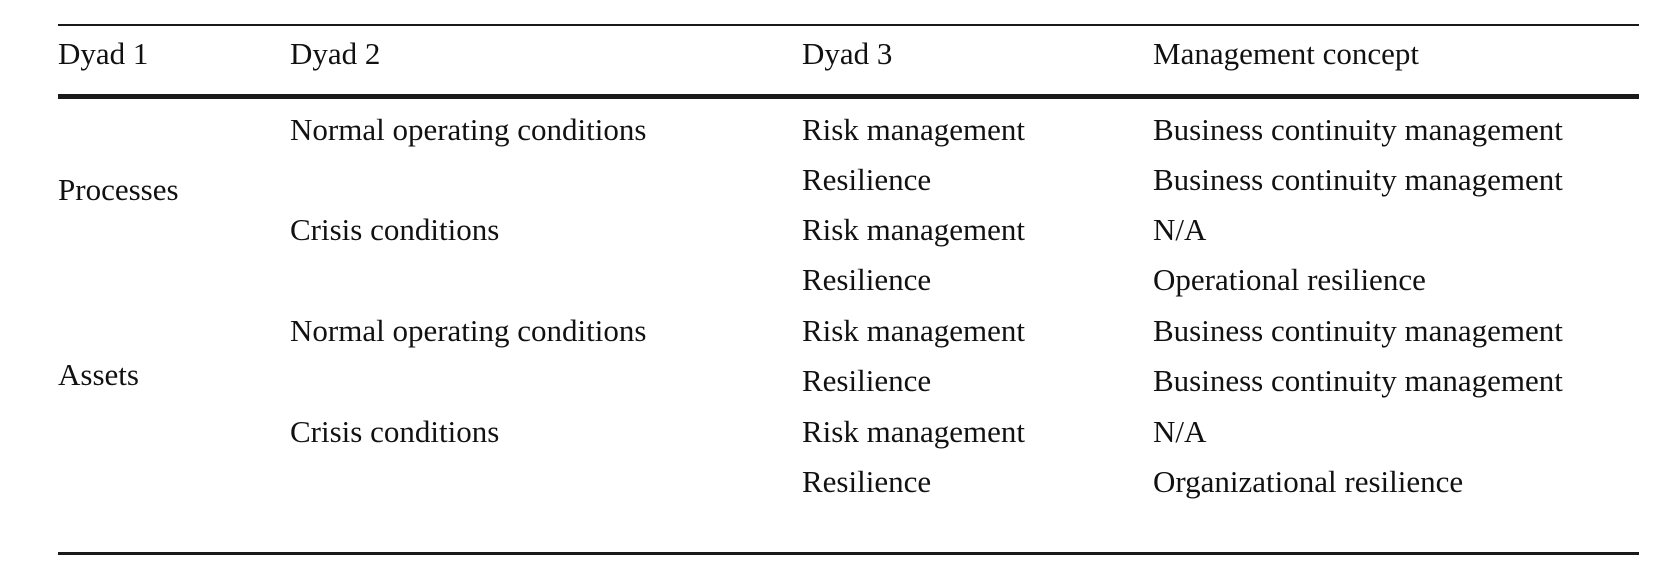 This screenshot has width=1678, height=567. I want to click on row-concept: Organizational resilience, so click(1308, 481).